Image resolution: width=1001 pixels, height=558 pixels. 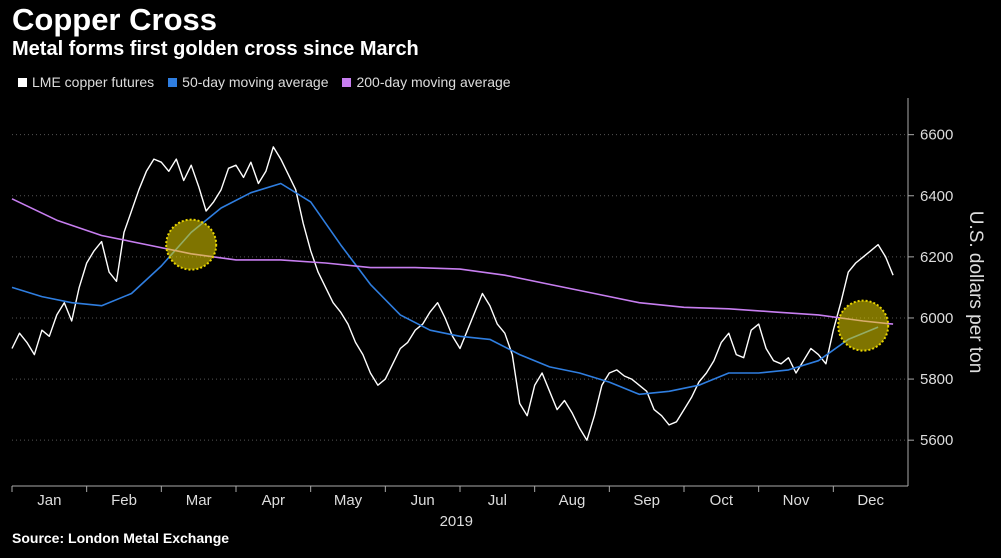 I want to click on x-tick-label-Jul: Jul, so click(x=497, y=500).